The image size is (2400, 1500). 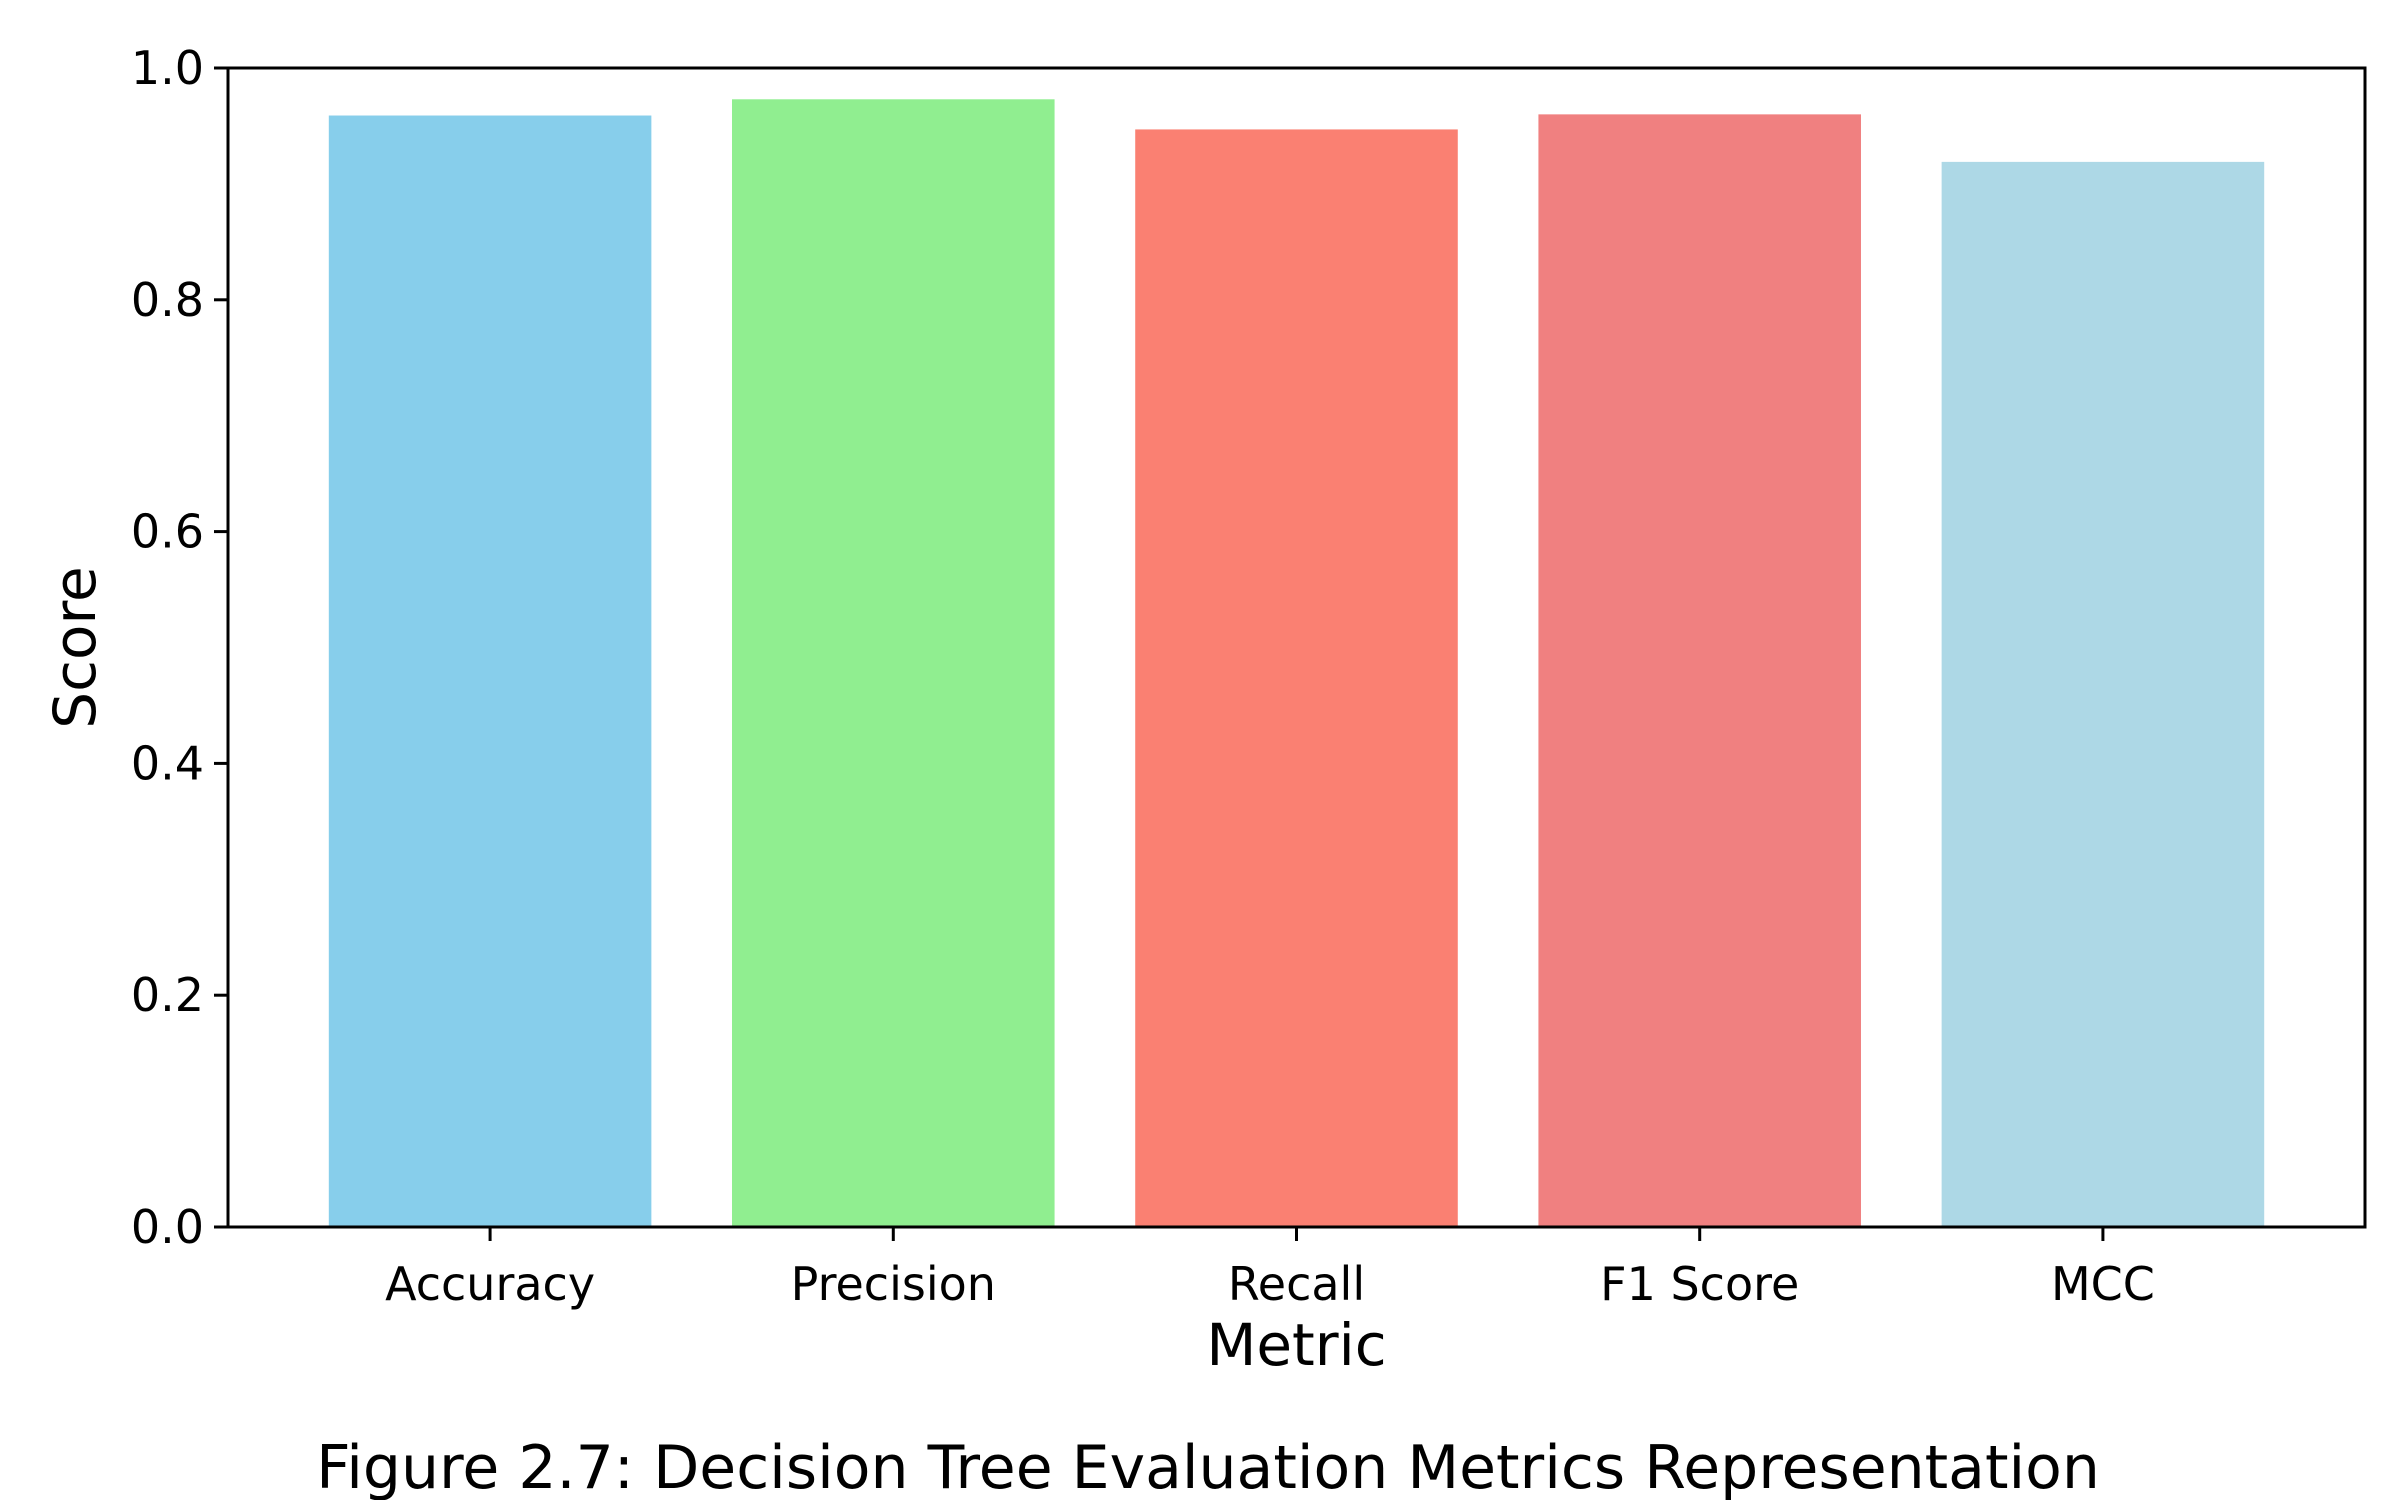 I want to click on y-tick-label: 0.6, so click(x=167, y=532).